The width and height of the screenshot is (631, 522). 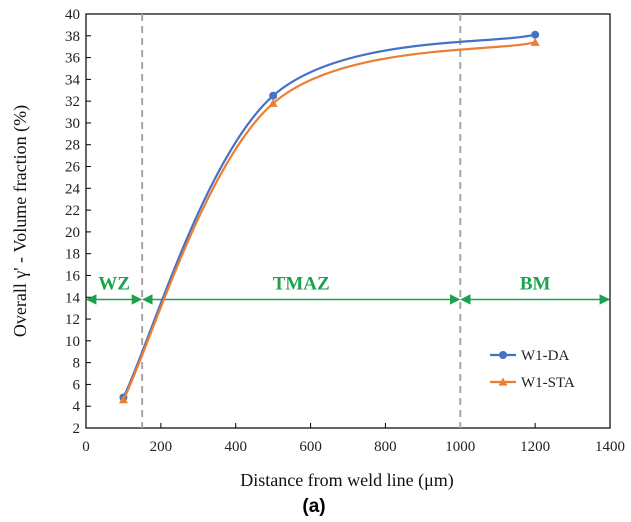 What do you see at coordinates (532, 369) in the screenshot?
I see `legend: W1-DA W1-STA` at bounding box center [532, 369].